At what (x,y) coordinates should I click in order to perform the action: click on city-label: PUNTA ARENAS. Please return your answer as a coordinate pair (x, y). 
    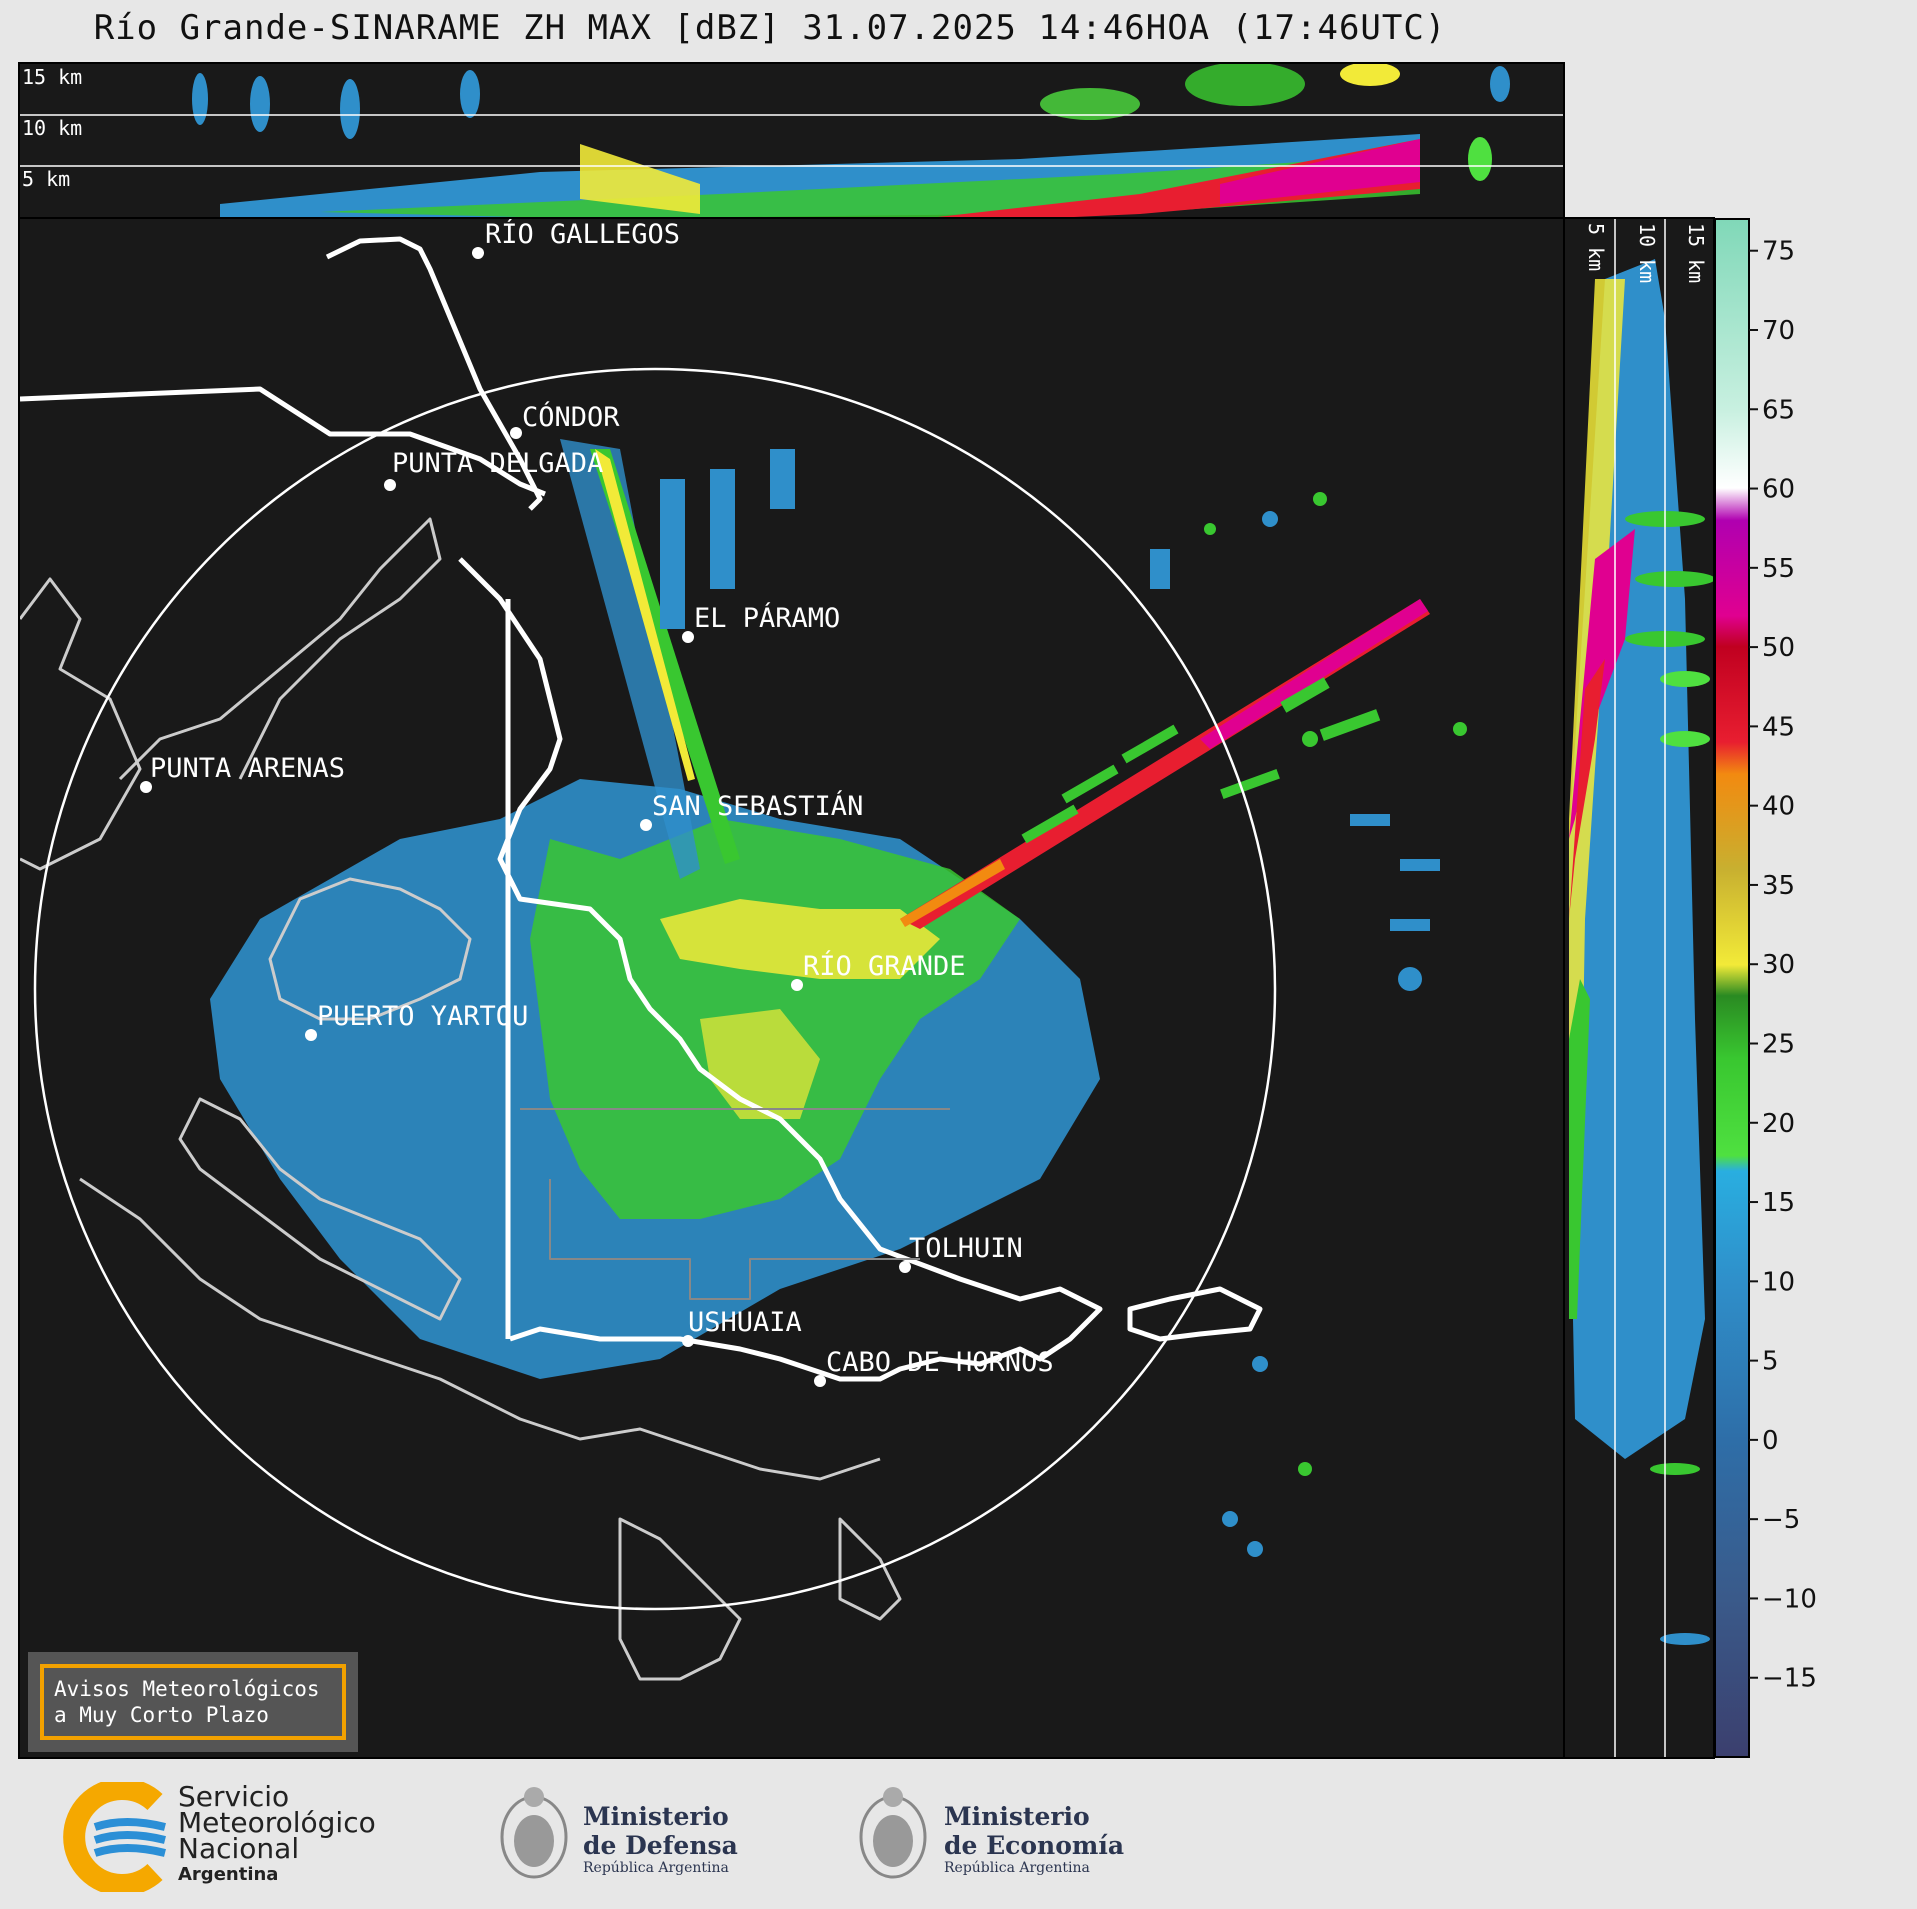
    Looking at the image, I should click on (247, 768).